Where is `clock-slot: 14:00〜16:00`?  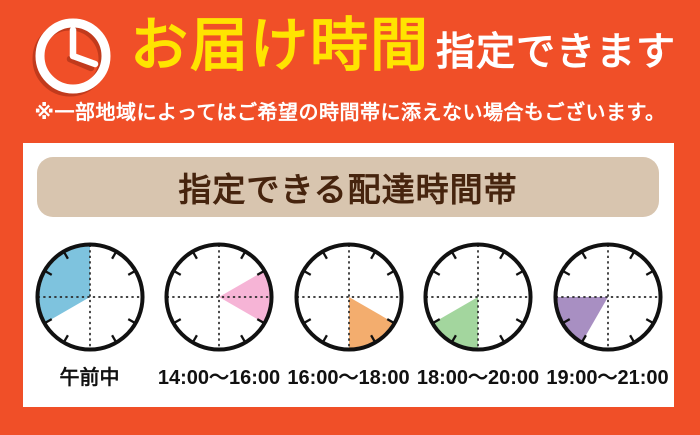 clock-slot: 14:00〜16:00 is located at coordinates (219, 315).